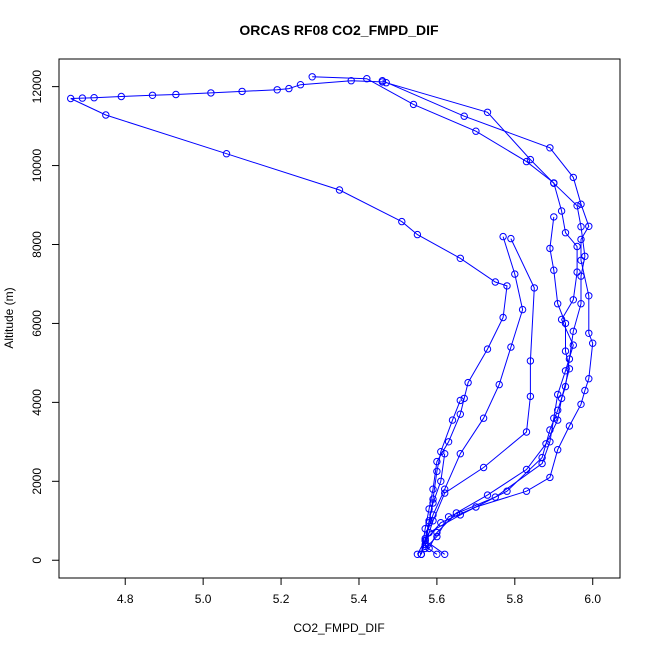 The image size is (650, 650). Describe the element at coordinates (125, 599) in the screenshot. I see `x-tick-label: 4.8` at that location.